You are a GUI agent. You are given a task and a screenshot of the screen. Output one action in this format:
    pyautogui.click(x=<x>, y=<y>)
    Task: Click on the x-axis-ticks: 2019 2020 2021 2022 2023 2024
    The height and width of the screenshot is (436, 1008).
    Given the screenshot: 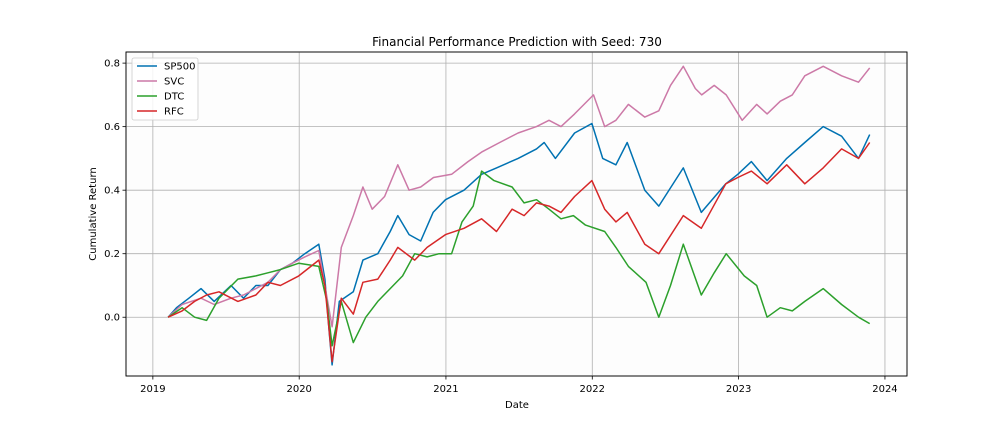 What is the action you would take?
    pyautogui.click(x=519, y=385)
    